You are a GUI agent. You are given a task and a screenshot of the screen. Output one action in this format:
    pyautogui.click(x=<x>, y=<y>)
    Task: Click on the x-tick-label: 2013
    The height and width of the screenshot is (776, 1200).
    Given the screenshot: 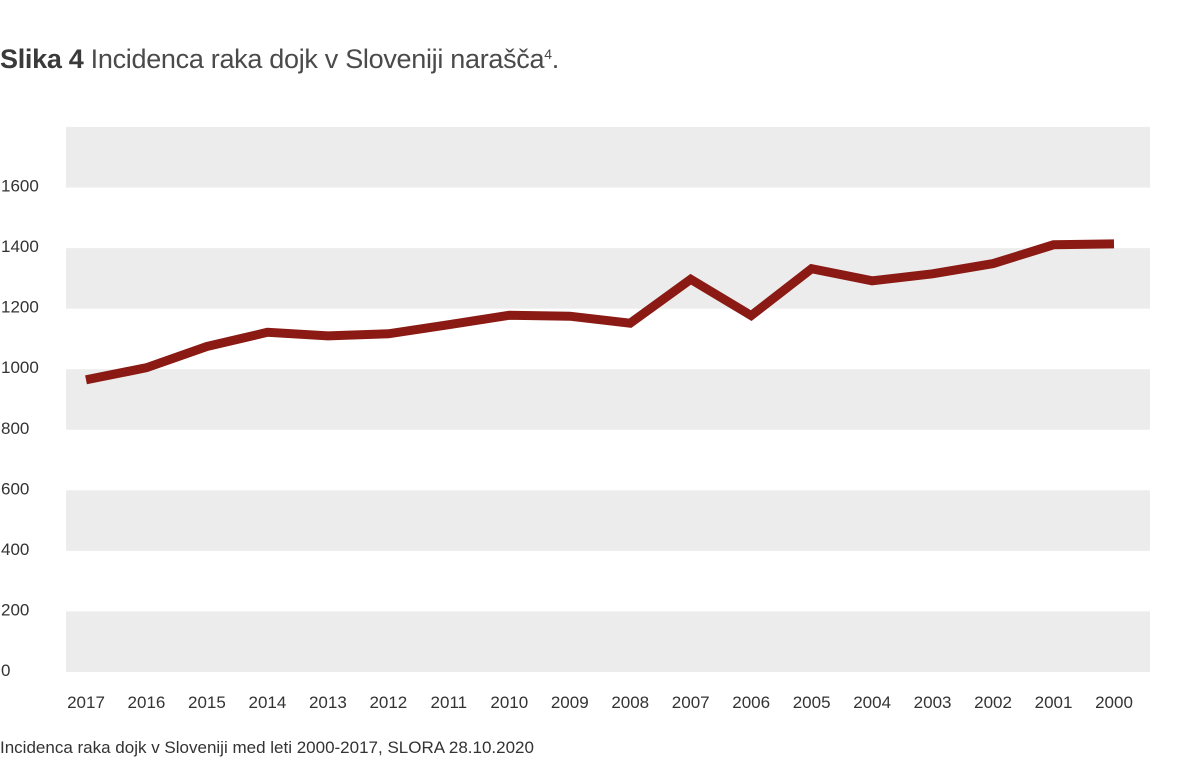 What is the action you would take?
    pyautogui.click(x=328, y=702)
    